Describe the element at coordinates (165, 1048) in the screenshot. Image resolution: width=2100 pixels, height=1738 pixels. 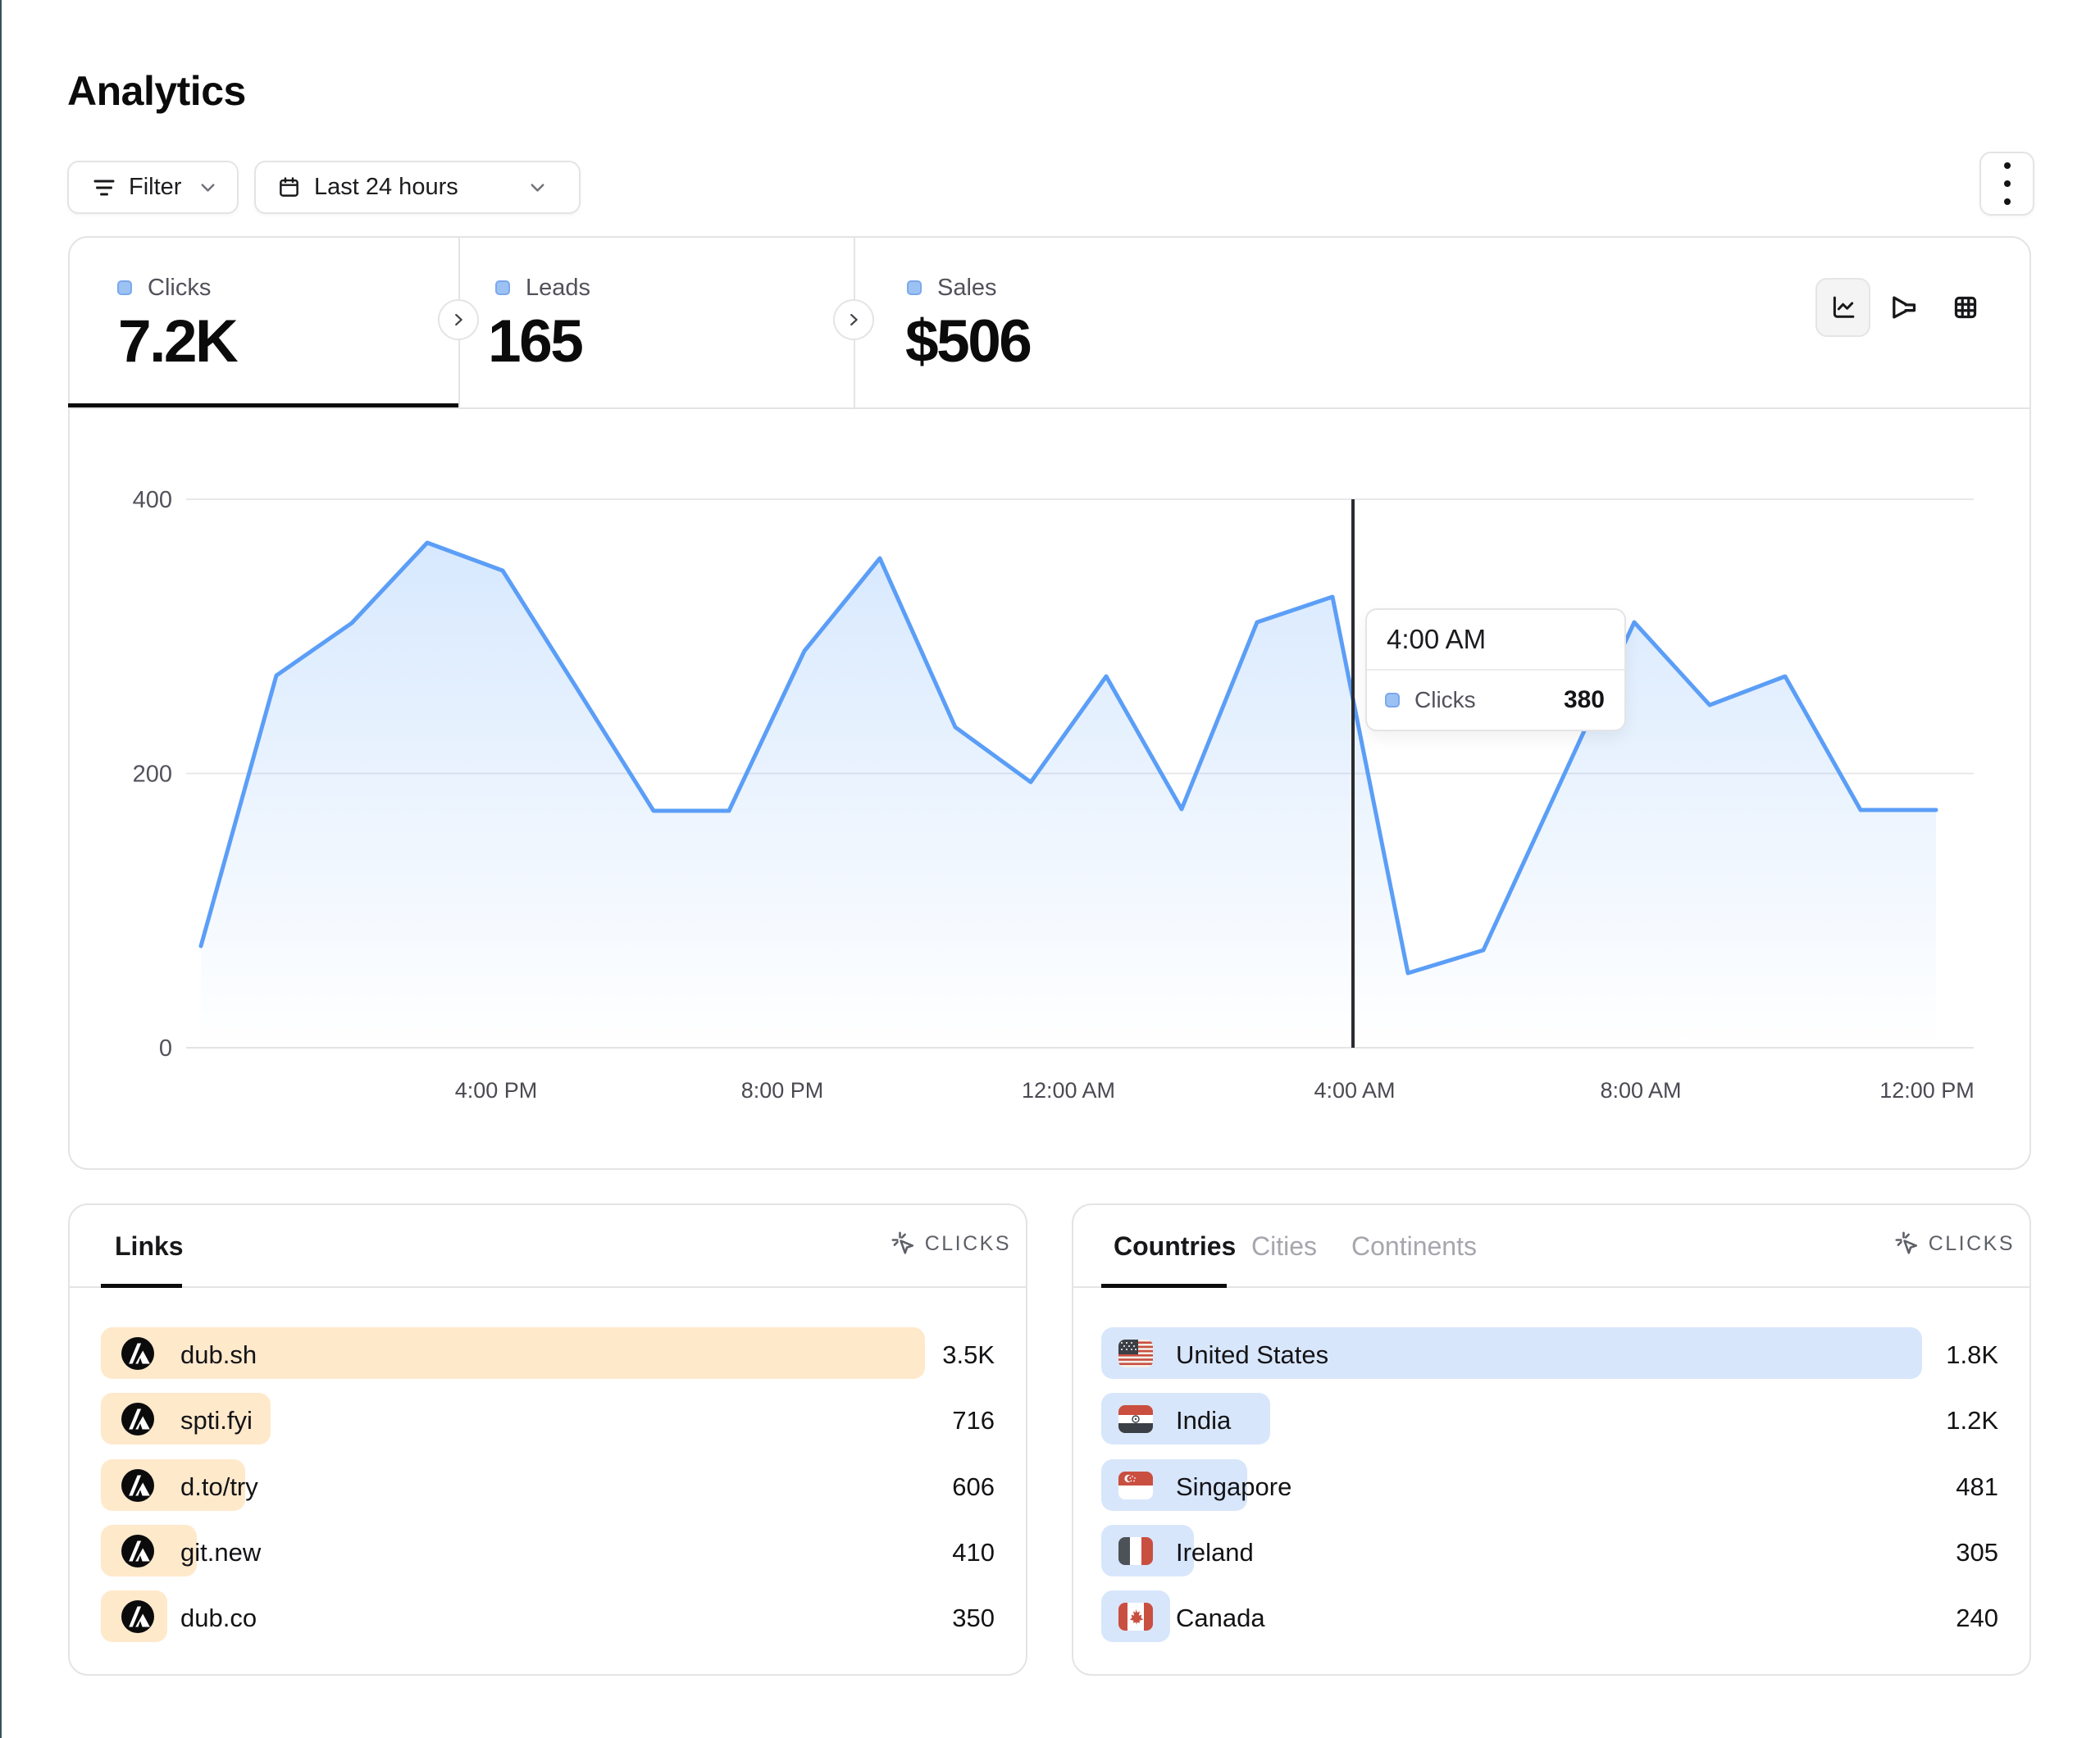
I see `svg-text: 0` at that location.